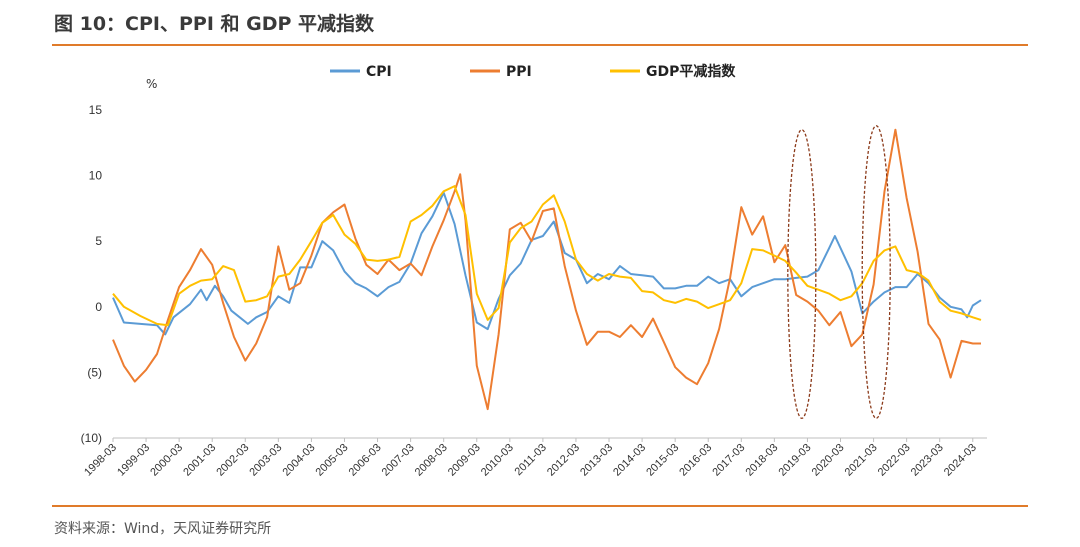 Image resolution: width=1080 pixels, height=547 pixels. What do you see at coordinates (464, 460) in the screenshot?
I see `x-tick-label: 2009-03` at bounding box center [464, 460].